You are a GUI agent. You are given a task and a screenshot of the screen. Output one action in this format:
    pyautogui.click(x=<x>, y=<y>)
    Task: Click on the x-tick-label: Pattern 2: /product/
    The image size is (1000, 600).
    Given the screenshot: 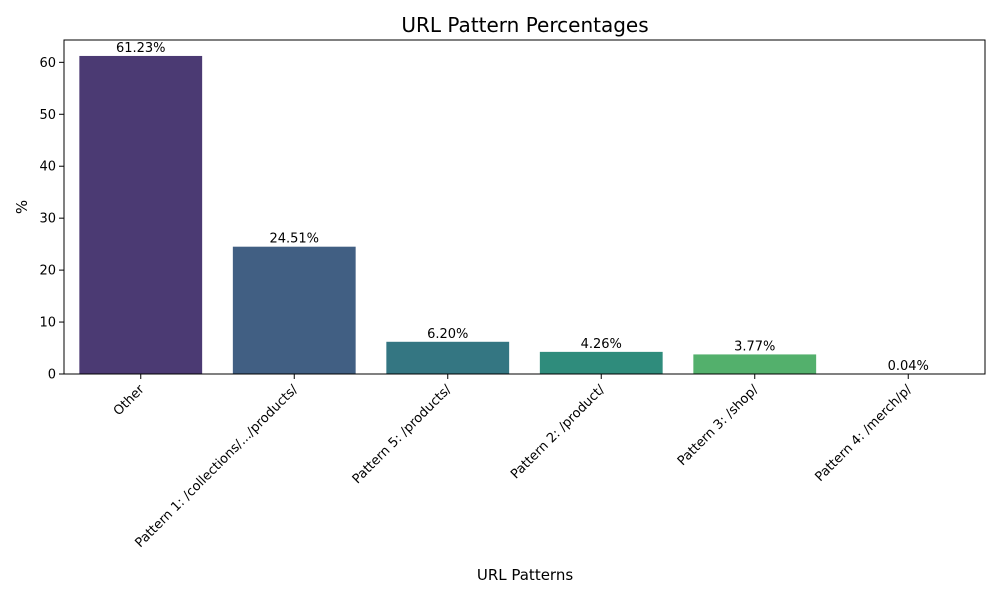 What is the action you would take?
    pyautogui.click(x=558, y=432)
    